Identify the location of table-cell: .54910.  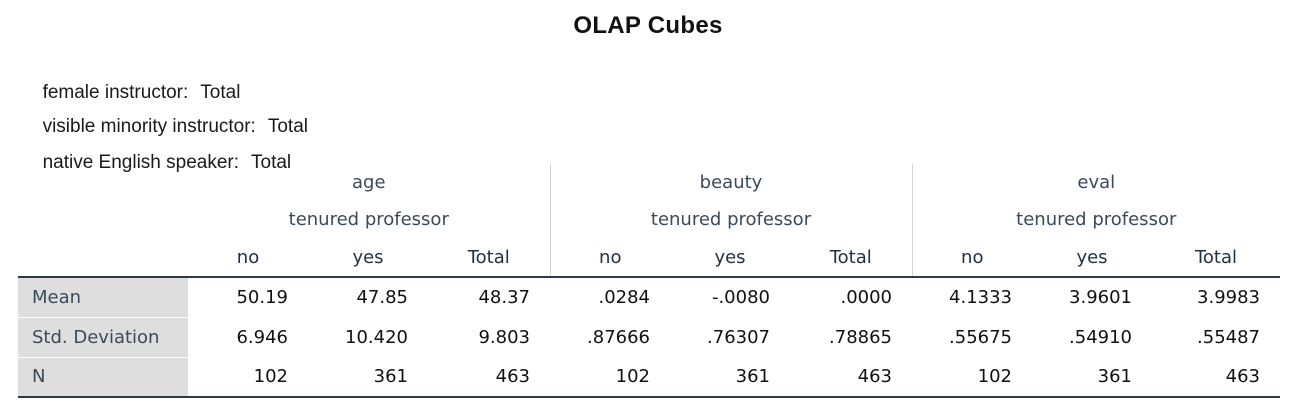
(1100, 337).